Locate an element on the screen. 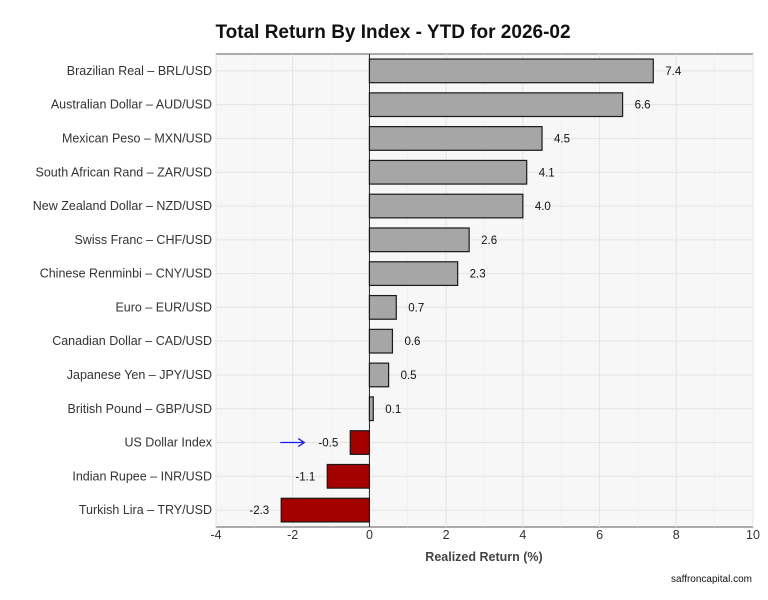  source-caption: saffroncapital.com is located at coordinates (711, 579).